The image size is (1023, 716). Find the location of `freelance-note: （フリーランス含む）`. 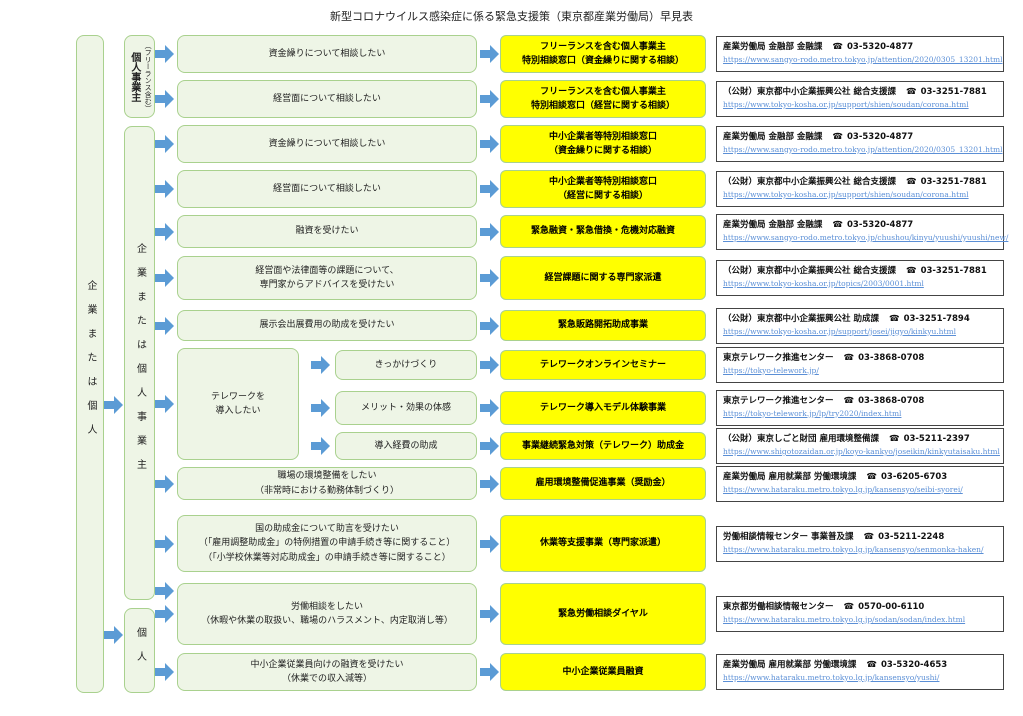

freelance-note: （フリーランス含む） is located at coordinates (148, 76).